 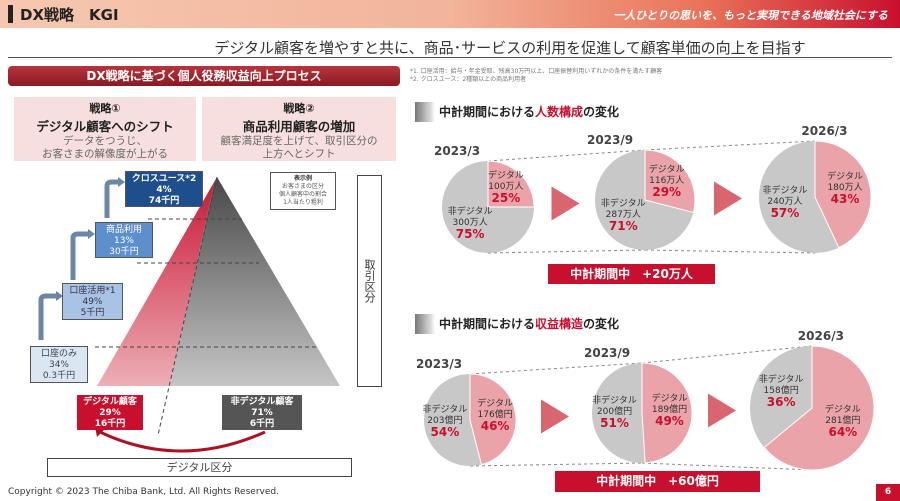 I want to click on strategy-title: 商品利用顧客の増加, so click(x=299, y=126).